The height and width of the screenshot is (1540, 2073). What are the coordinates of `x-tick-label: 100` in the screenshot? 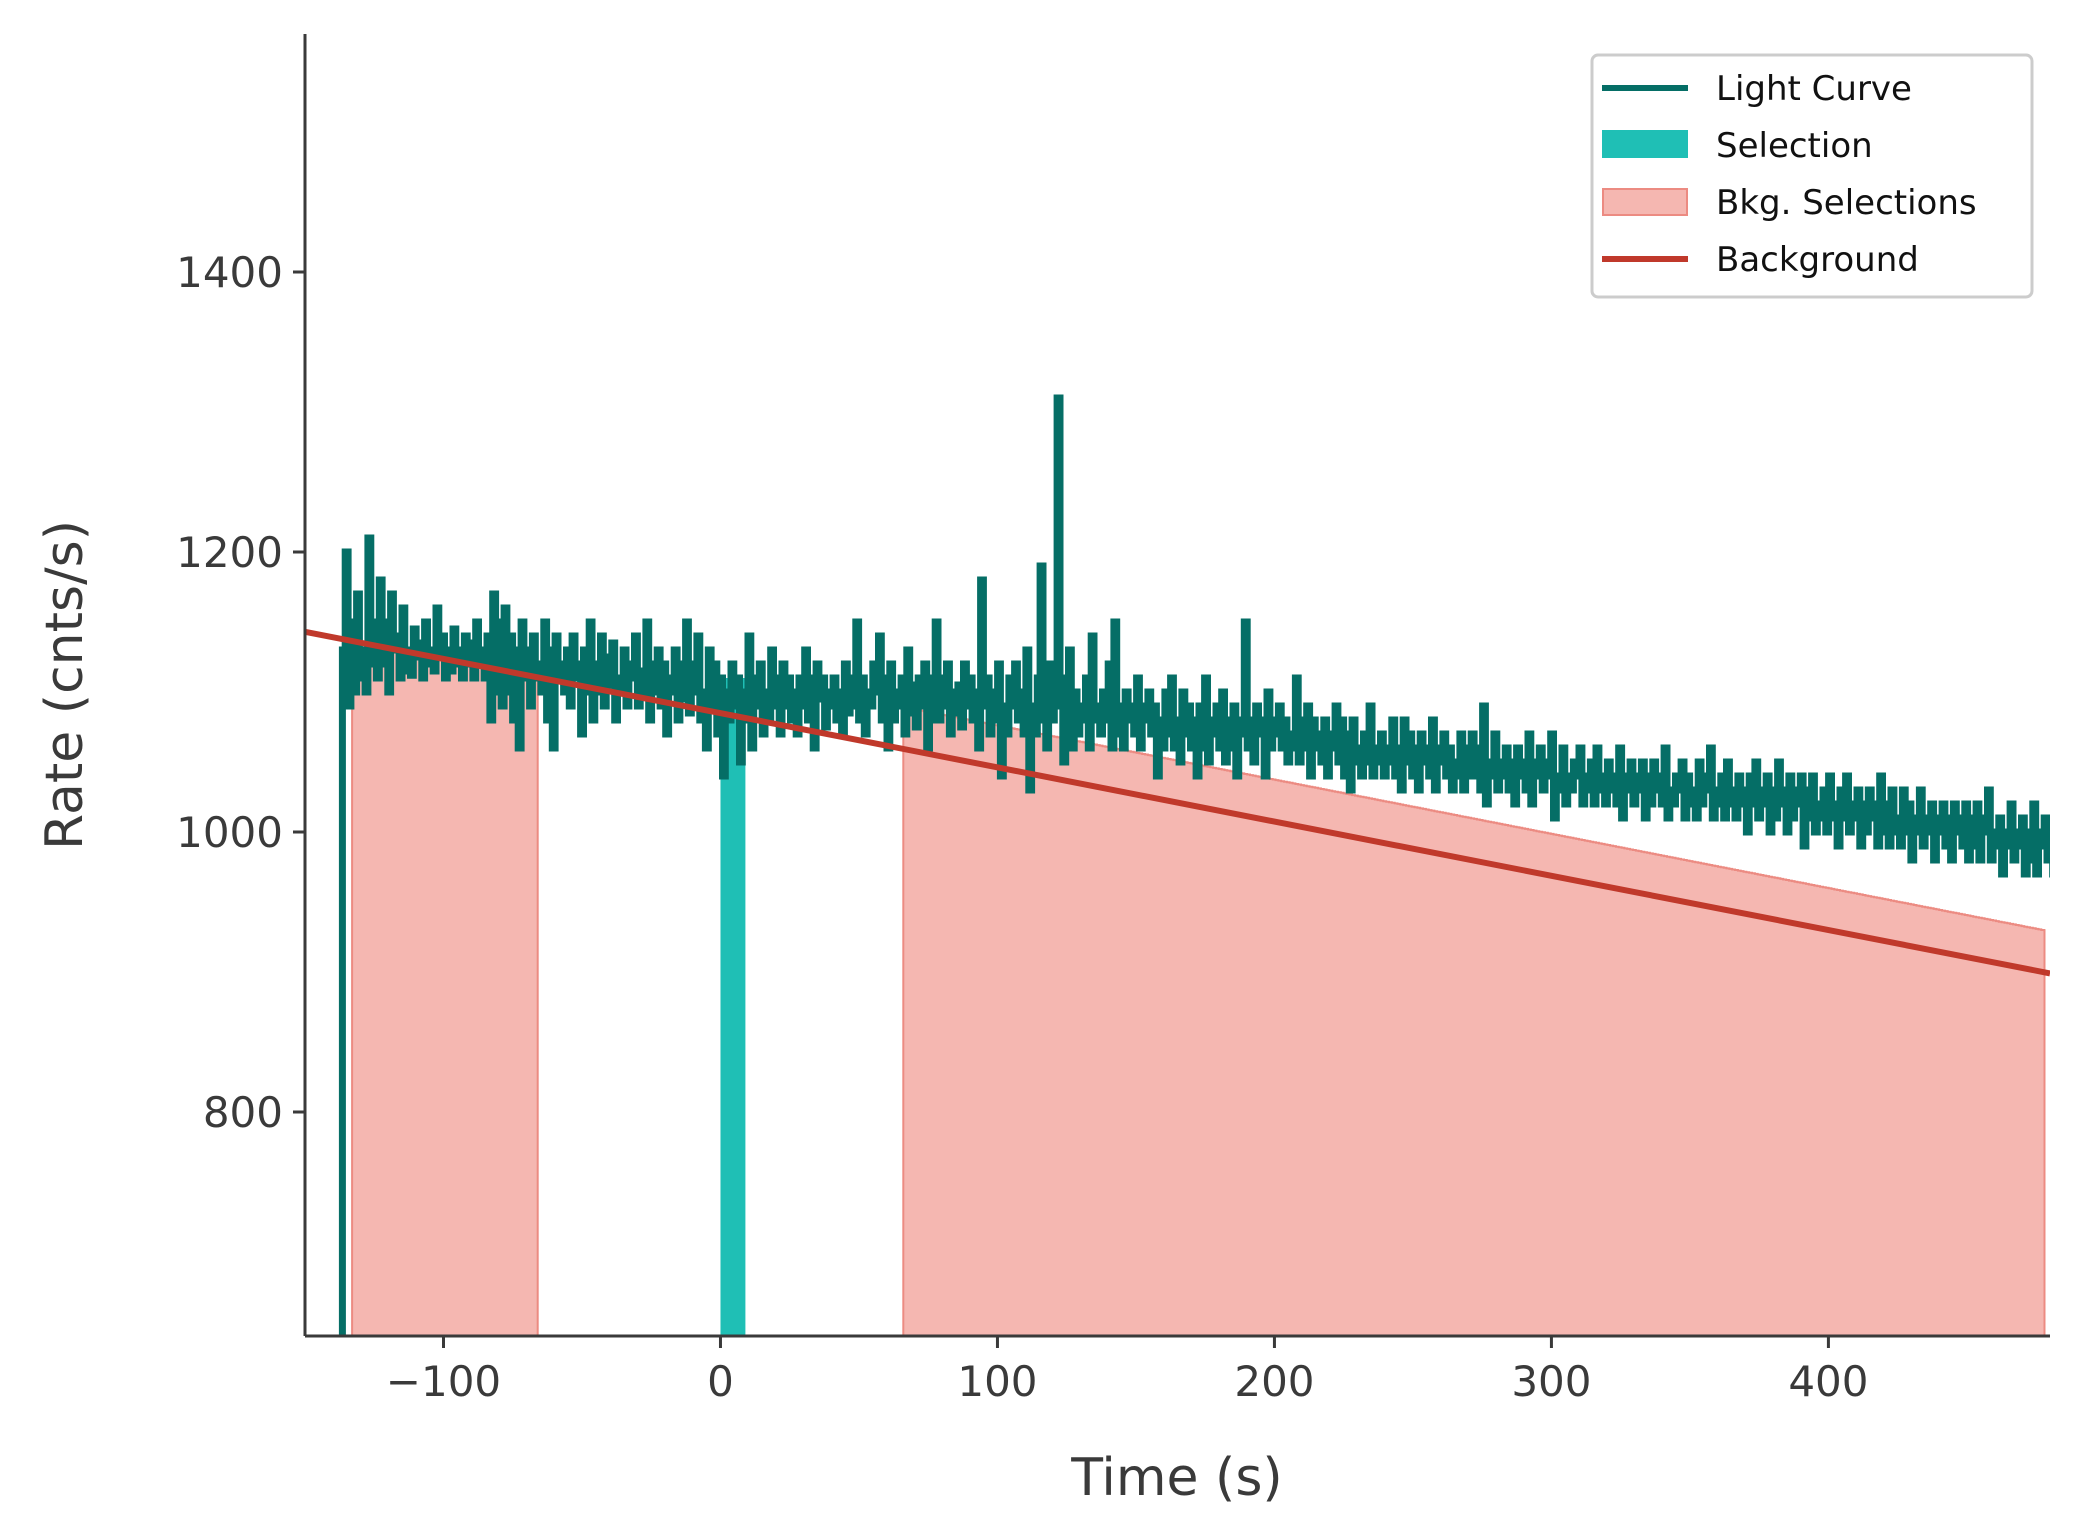 It's located at (997, 1381).